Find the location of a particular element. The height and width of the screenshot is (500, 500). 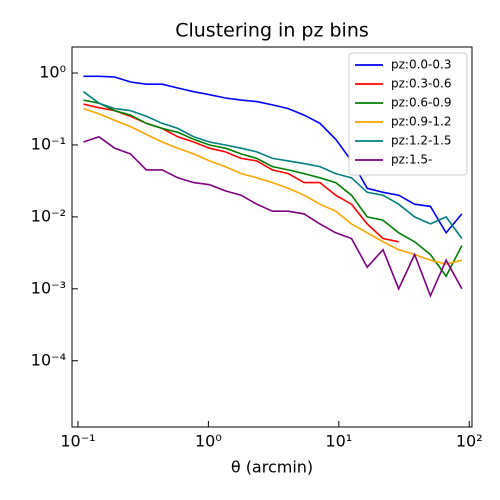

x-tick-label: 10¹ is located at coordinates (338, 441).